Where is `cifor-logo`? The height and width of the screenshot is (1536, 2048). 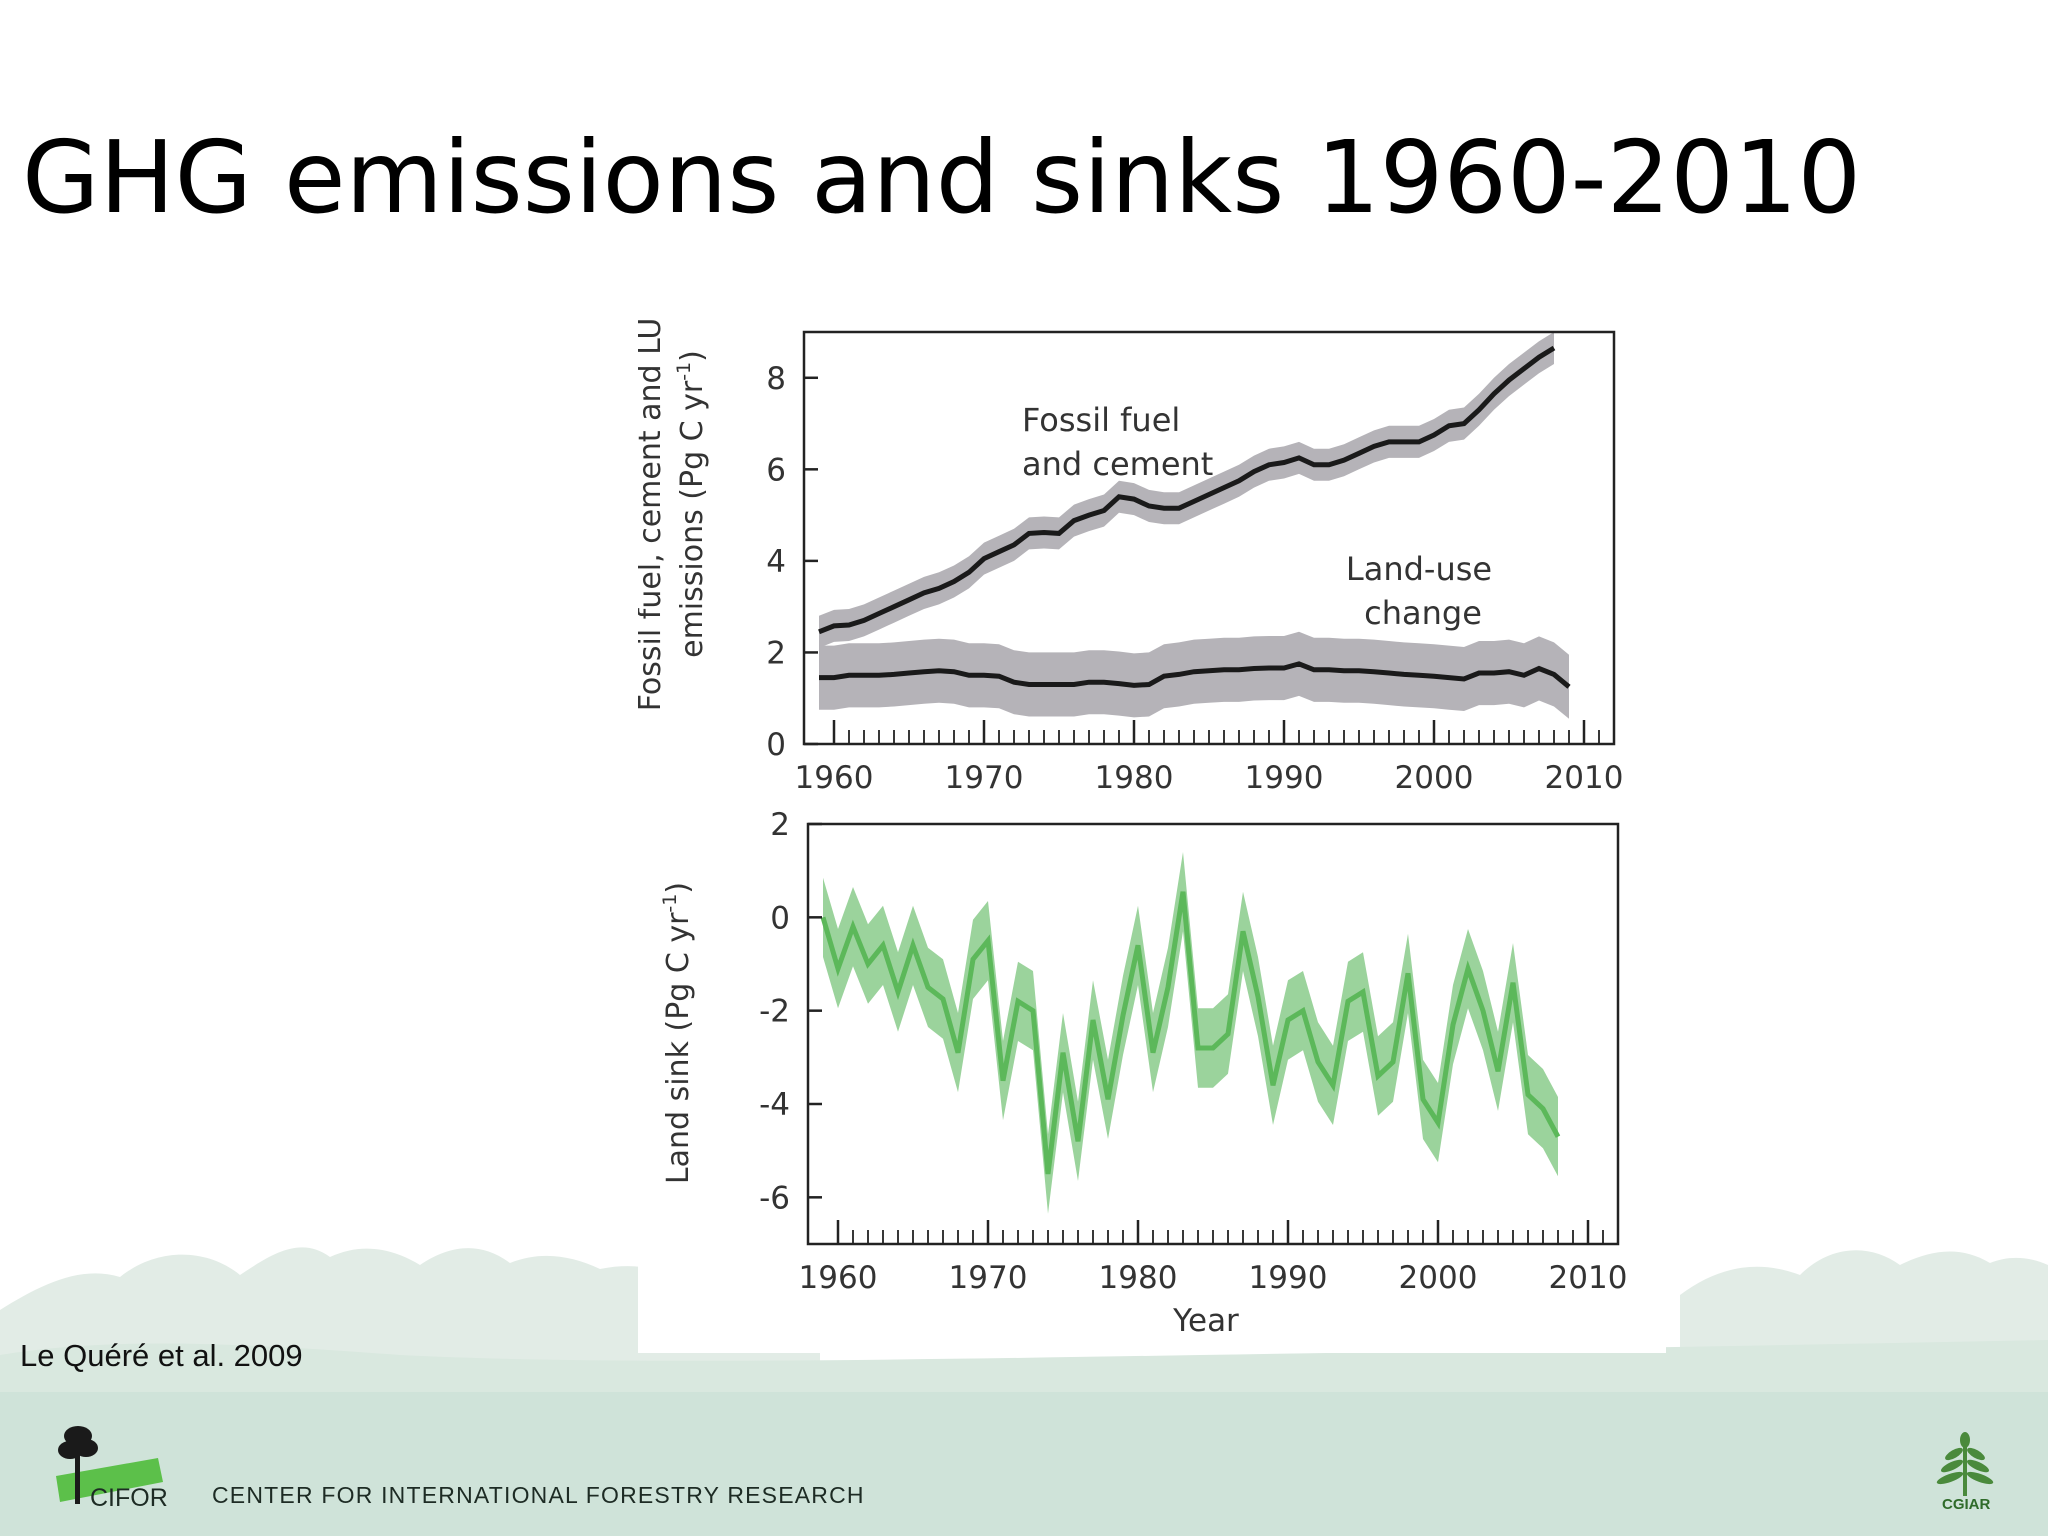 cifor-logo is located at coordinates (109, 1465).